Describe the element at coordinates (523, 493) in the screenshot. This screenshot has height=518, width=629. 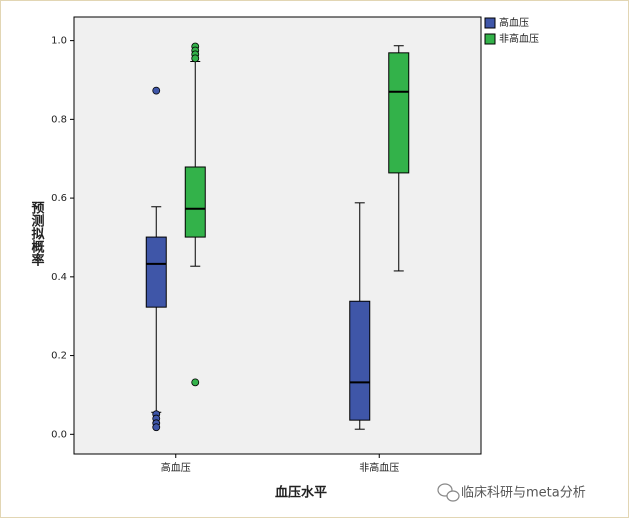
I see `watermark: 临床科研与meta分析` at that location.